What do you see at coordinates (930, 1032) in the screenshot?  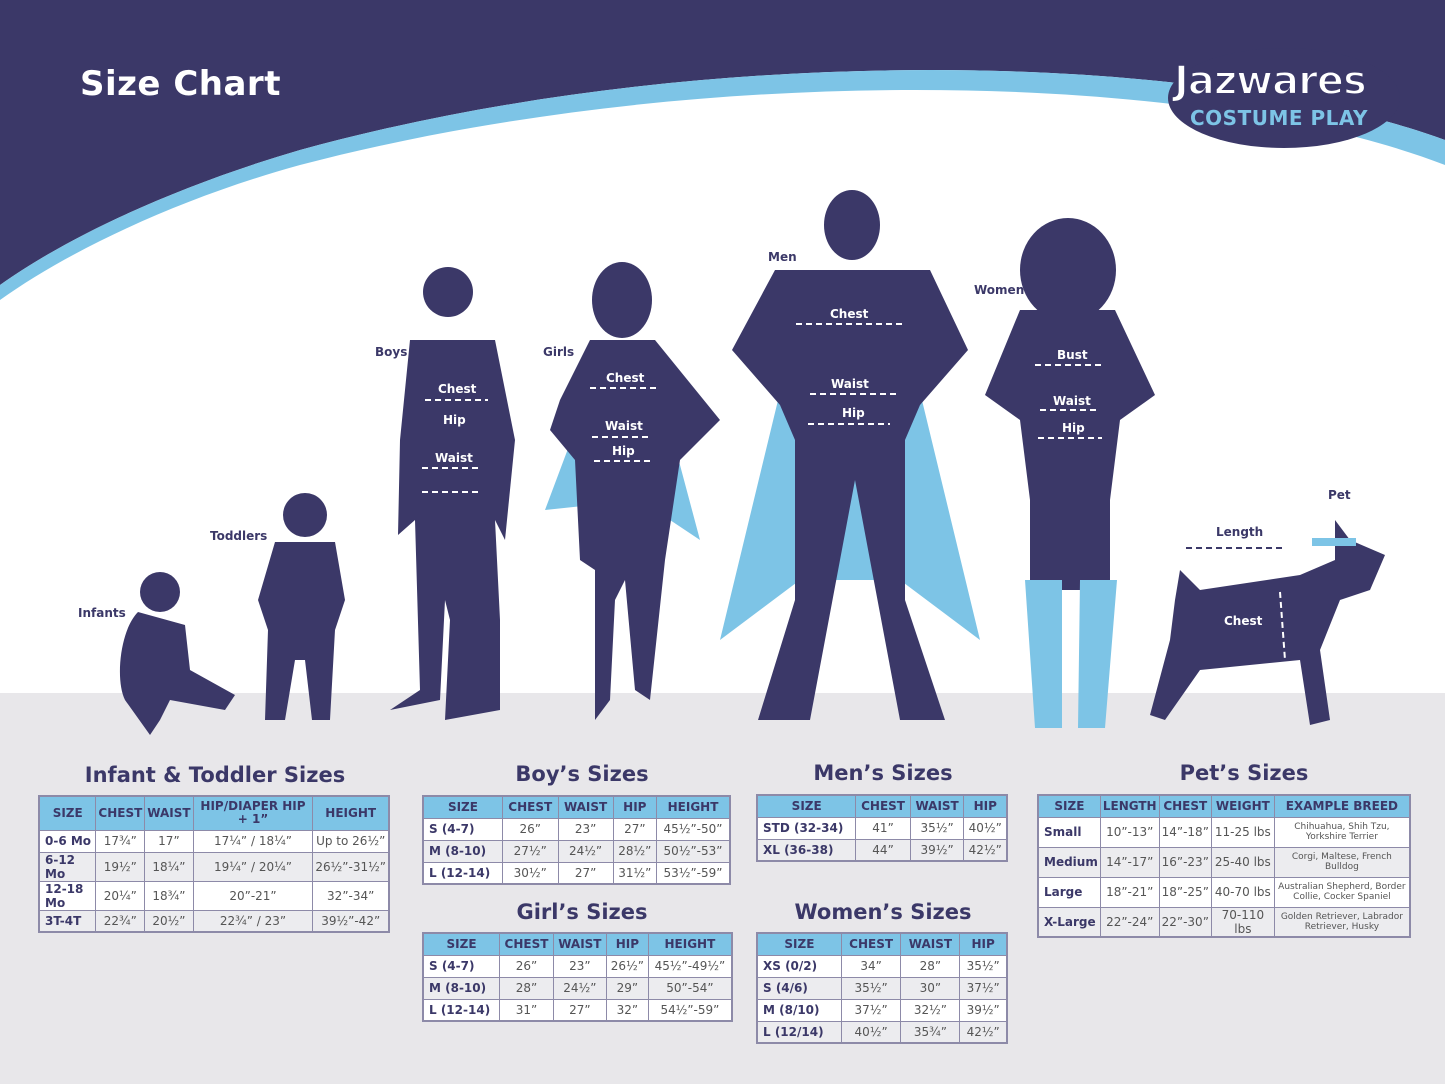 I see `table-cell: 35¾”` at bounding box center [930, 1032].